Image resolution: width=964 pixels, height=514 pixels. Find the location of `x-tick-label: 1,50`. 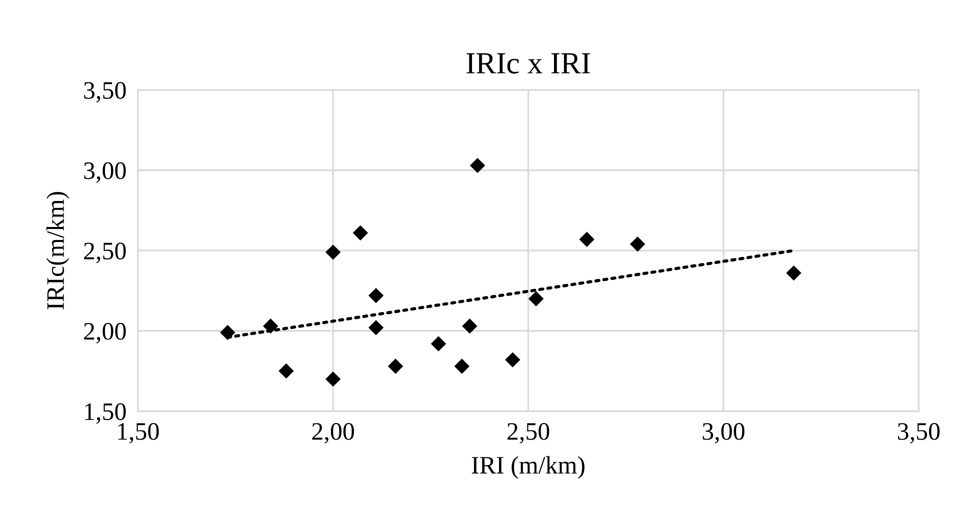

x-tick-label: 1,50 is located at coordinates (138, 433).